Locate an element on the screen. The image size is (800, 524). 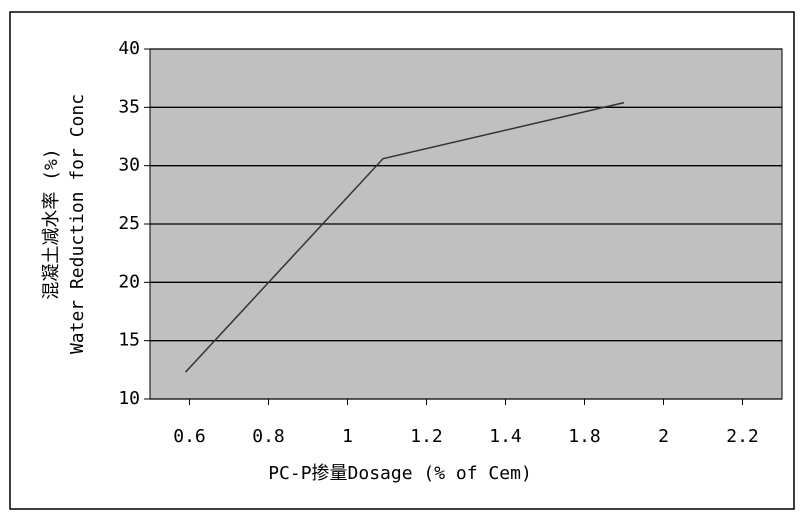
x-tick-label: 0.8 is located at coordinates (268, 436).